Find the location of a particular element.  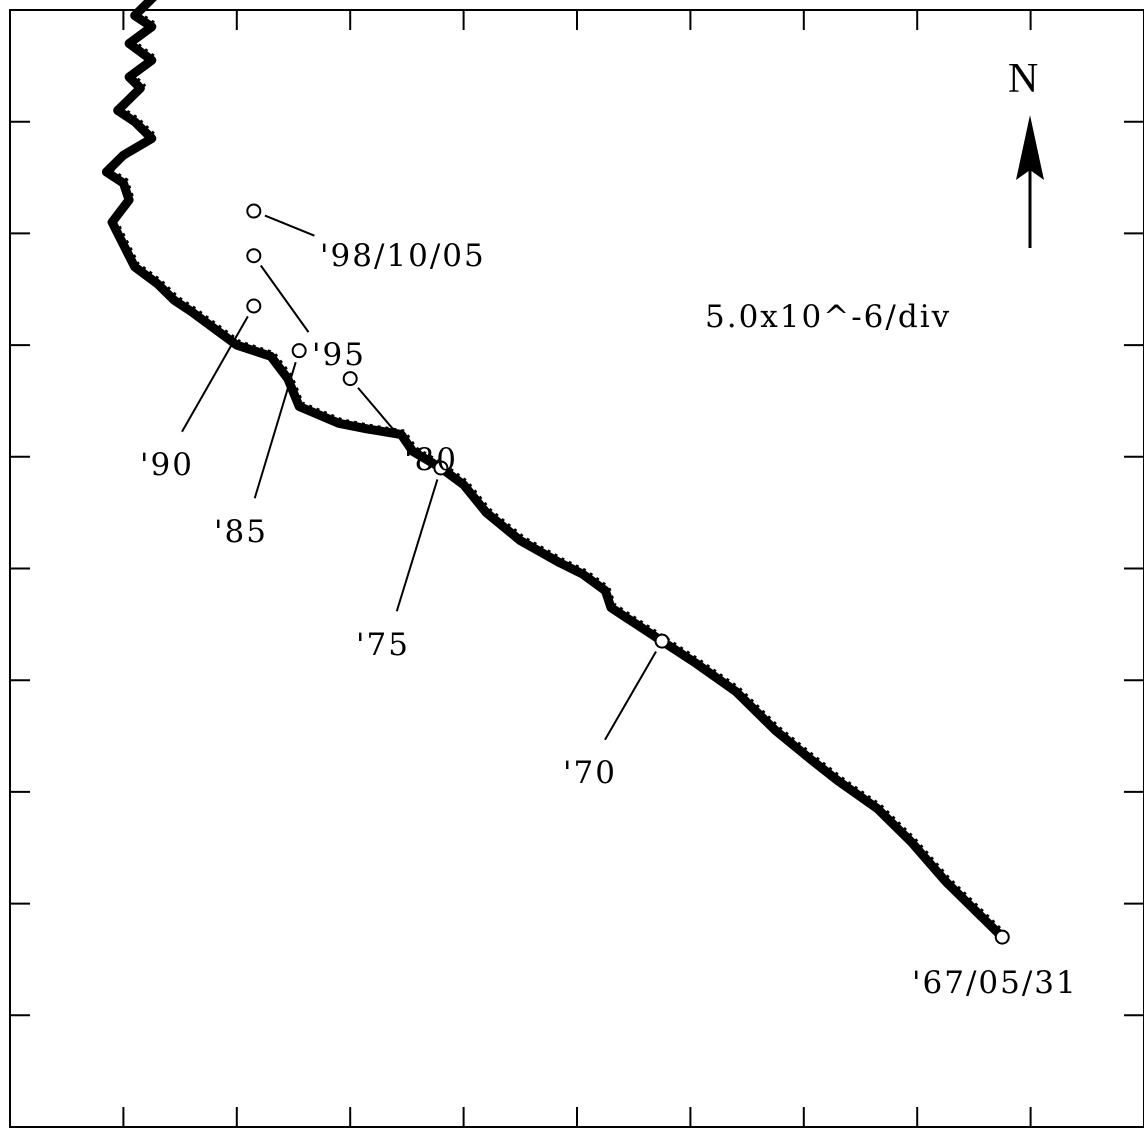

marker-label-1970: '70 is located at coordinates (590, 773).